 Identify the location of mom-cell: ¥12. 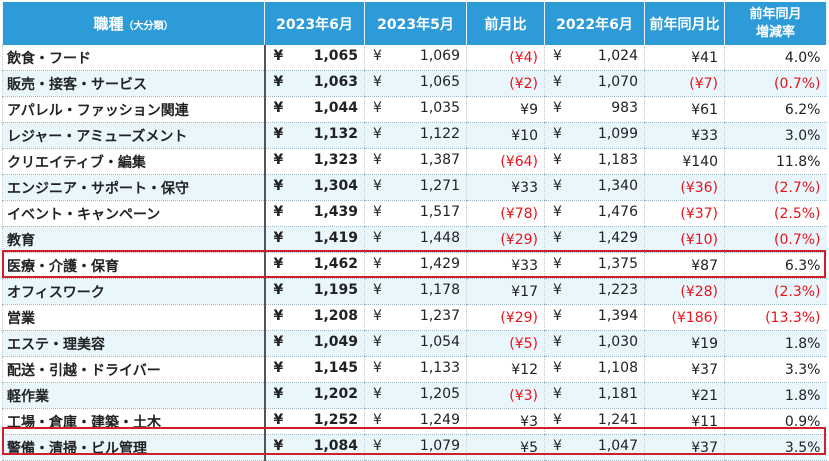
(505, 369).